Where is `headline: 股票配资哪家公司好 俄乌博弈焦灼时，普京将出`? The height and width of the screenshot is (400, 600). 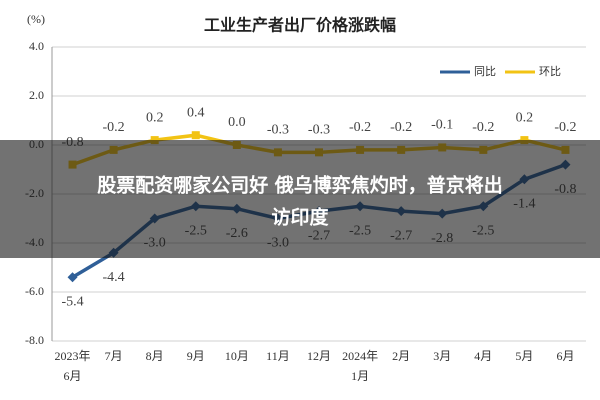 headline: 股票配资哪家公司好 俄乌博弈焦灼时，普京将出 is located at coordinates (300, 185).